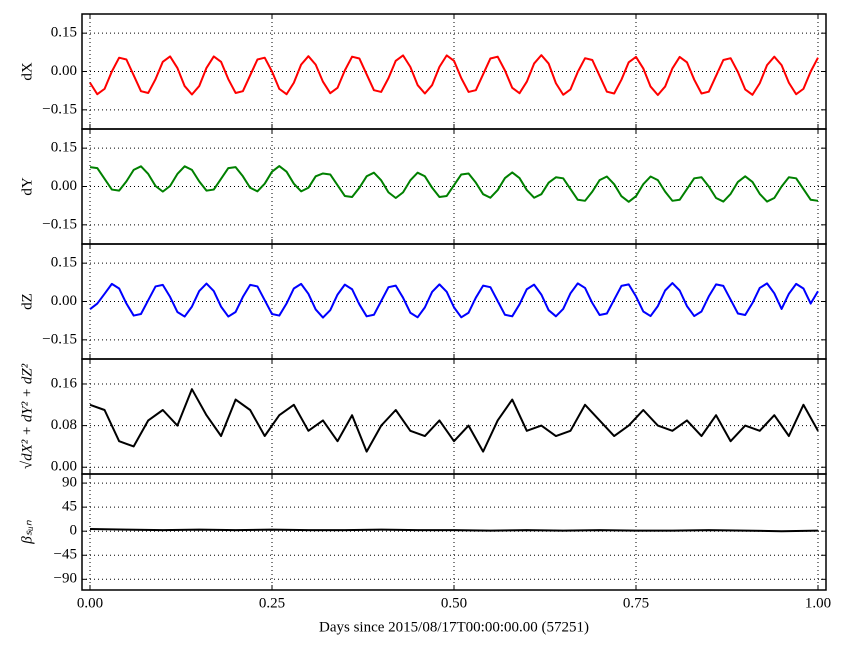  I want to click on y-tick-label: 0.16, so click(64, 383).